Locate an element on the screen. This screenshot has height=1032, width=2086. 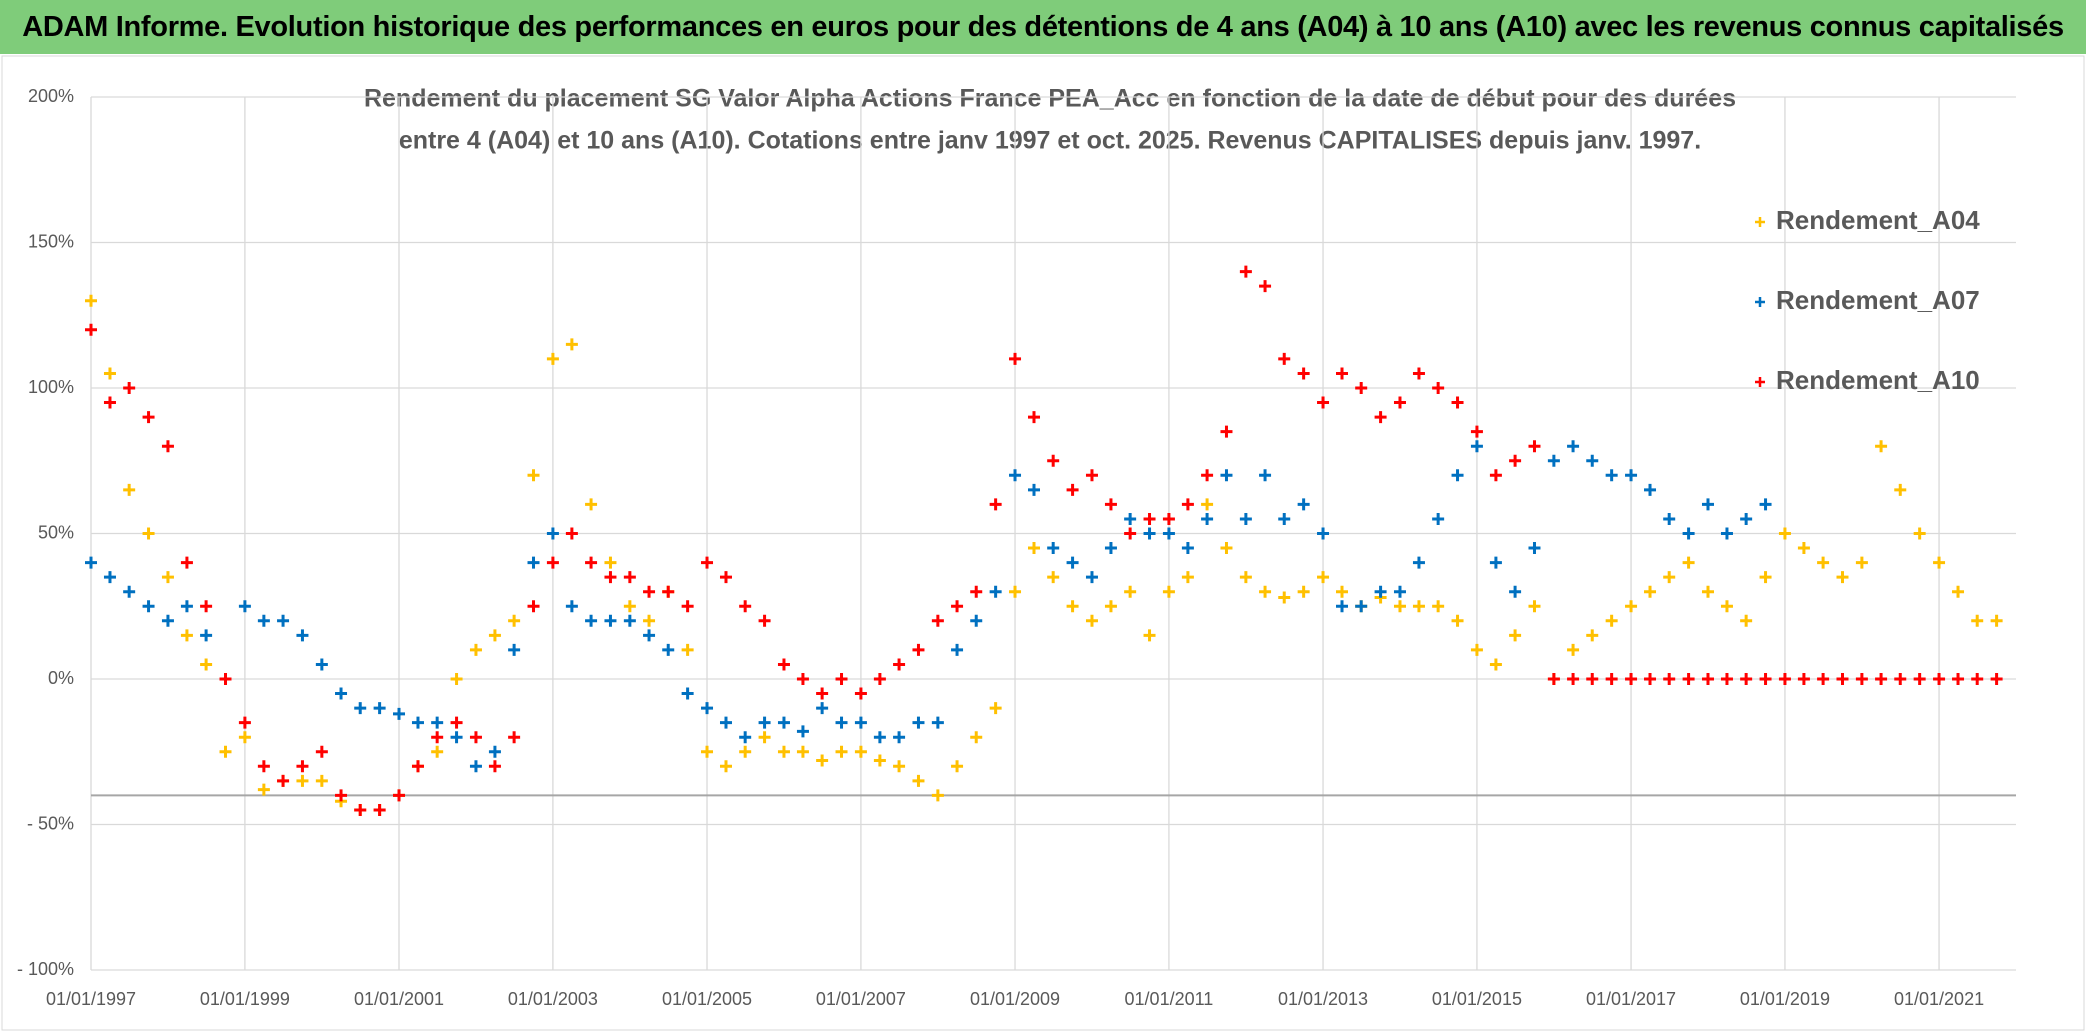
x-tick-label: 01/01/2019 is located at coordinates (1785, 999).